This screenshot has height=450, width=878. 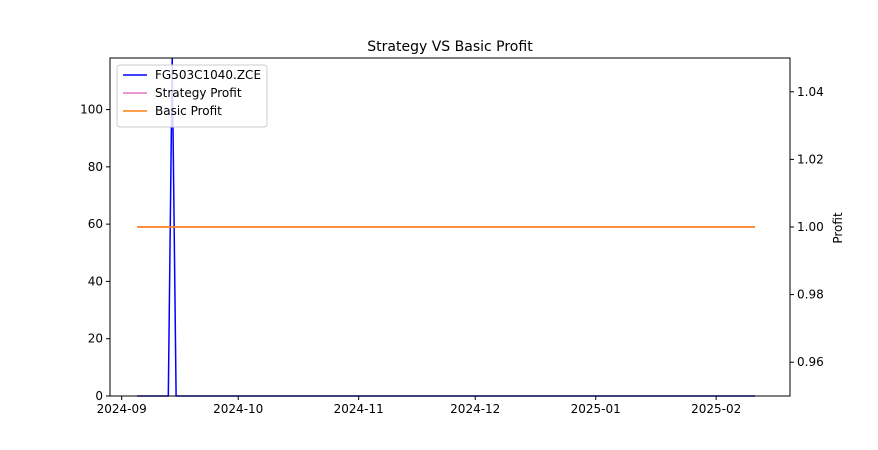 What do you see at coordinates (188, 111) in the screenshot?
I see `legend-entry: Basic Profit` at bounding box center [188, 111].